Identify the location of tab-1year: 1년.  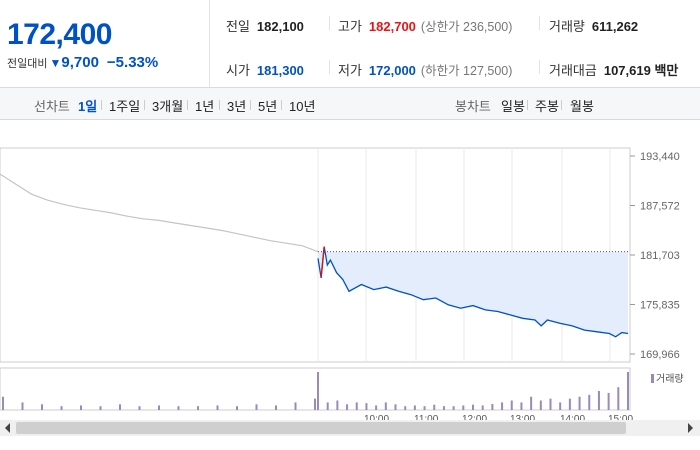
(205, 106).